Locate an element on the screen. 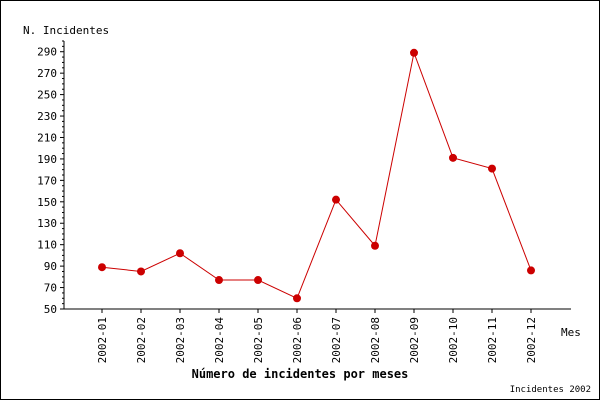  x-tick-label: 2002-01 is located at coordinates (102, 340).